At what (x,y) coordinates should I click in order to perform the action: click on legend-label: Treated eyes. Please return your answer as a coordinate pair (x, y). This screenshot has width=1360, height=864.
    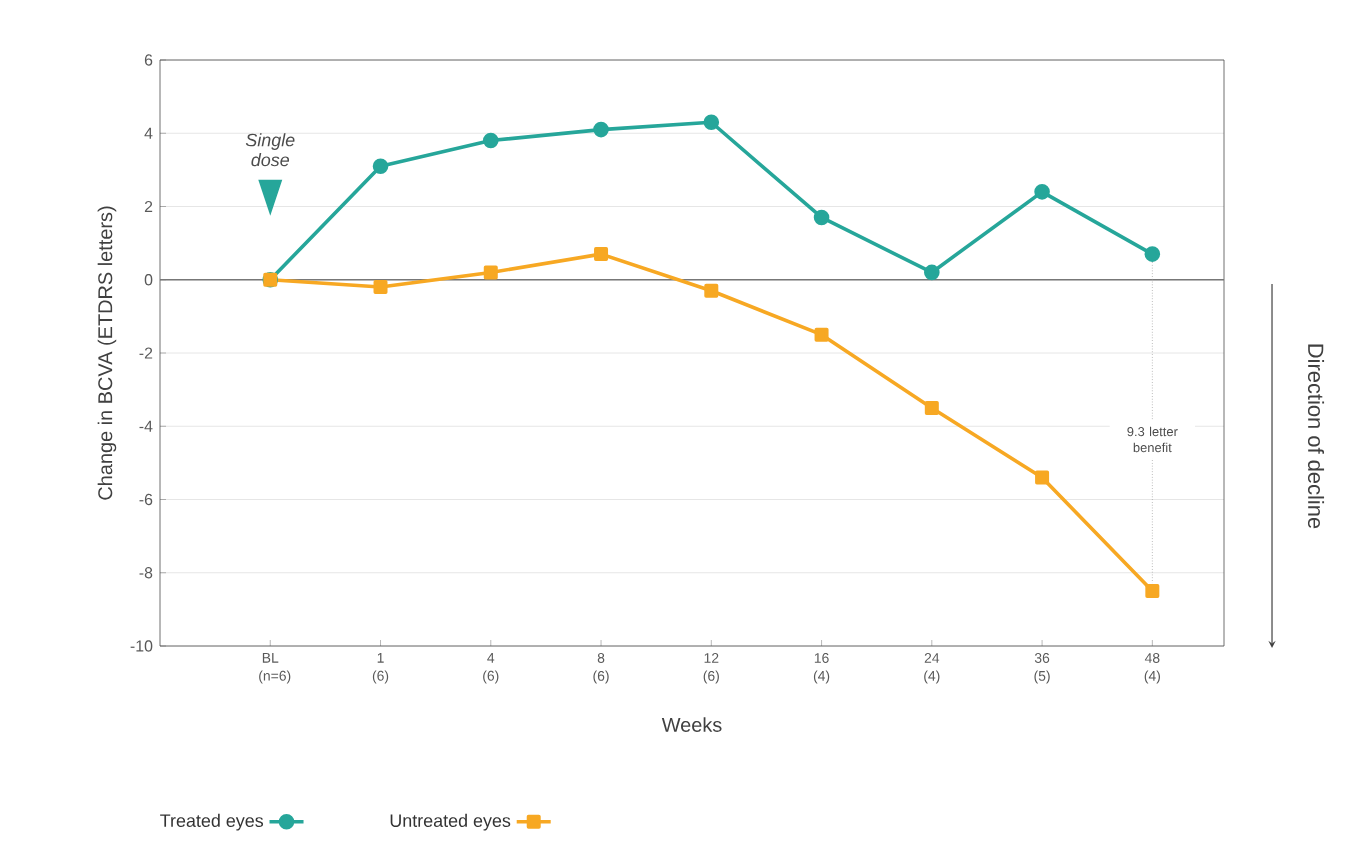
    Looking at the image, I should click on (212, 822).